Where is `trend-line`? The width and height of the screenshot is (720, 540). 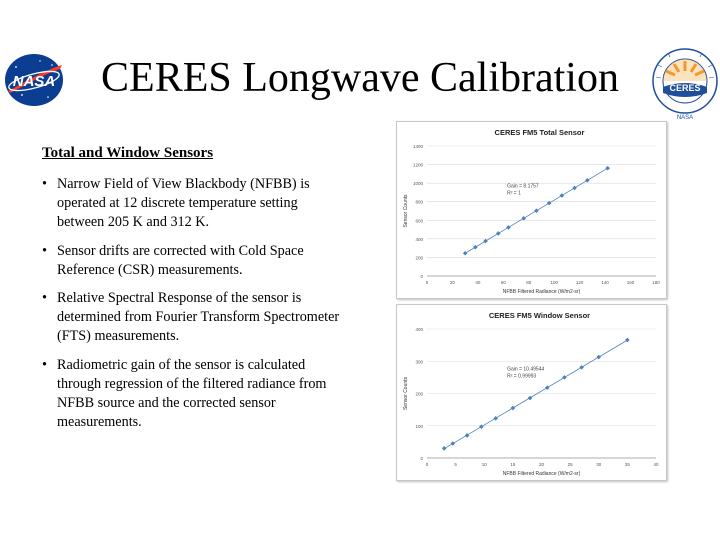
trend-line is located at coordinates (535, 394).